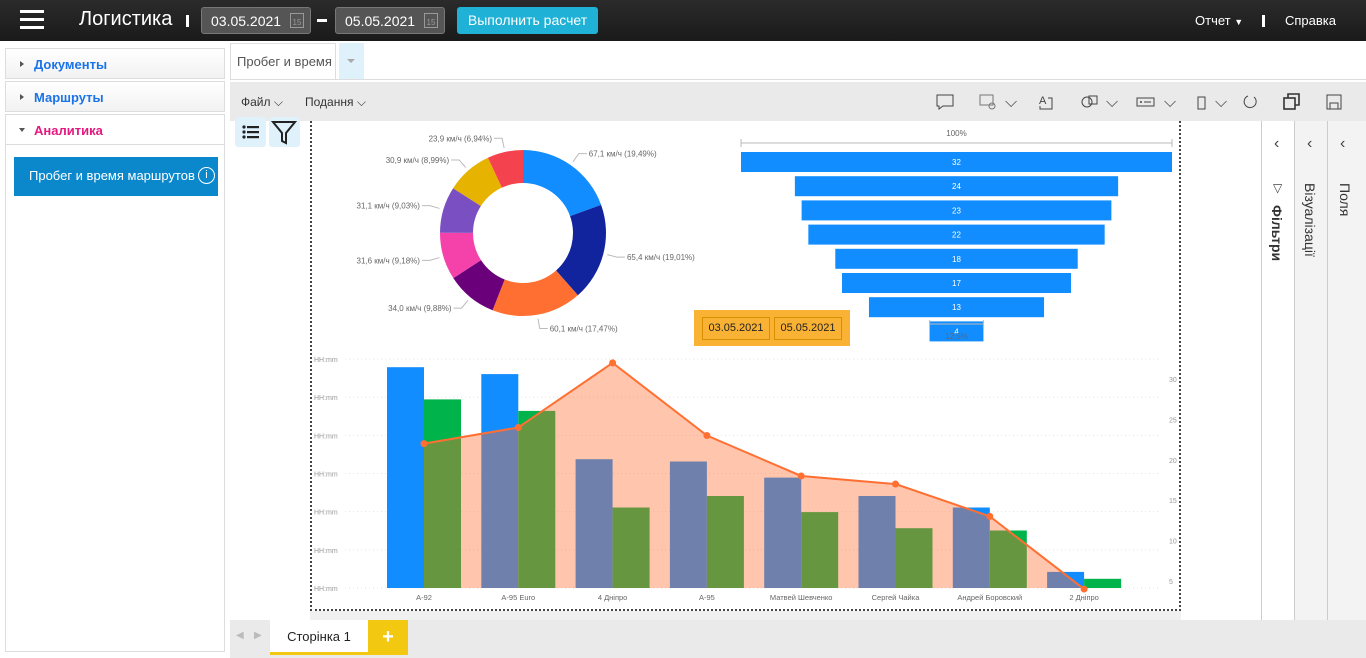  Describe the element at coordinates (736, 328) in the screenshot. I see `slicer-date-from: 03.05.2021` at that location.